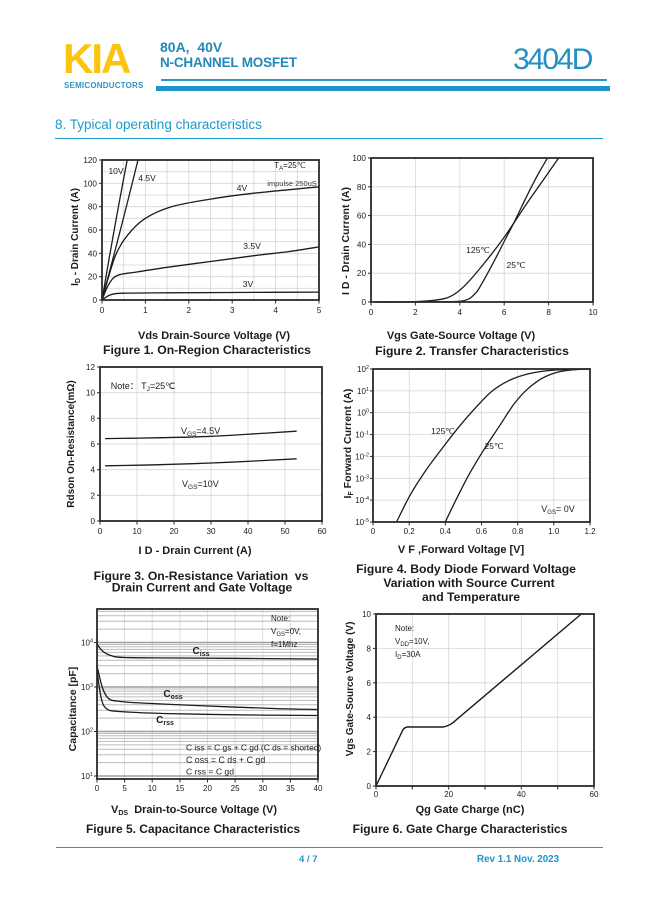 The width and height of the screenshot is (649, 917). What do you see at coordinates (193, 829) in the screenshot?
I see `svg-text:Figure 5. Capacitance Characte: Figure 5. Capacitance Characteristics` at bounding box center [193, 829].